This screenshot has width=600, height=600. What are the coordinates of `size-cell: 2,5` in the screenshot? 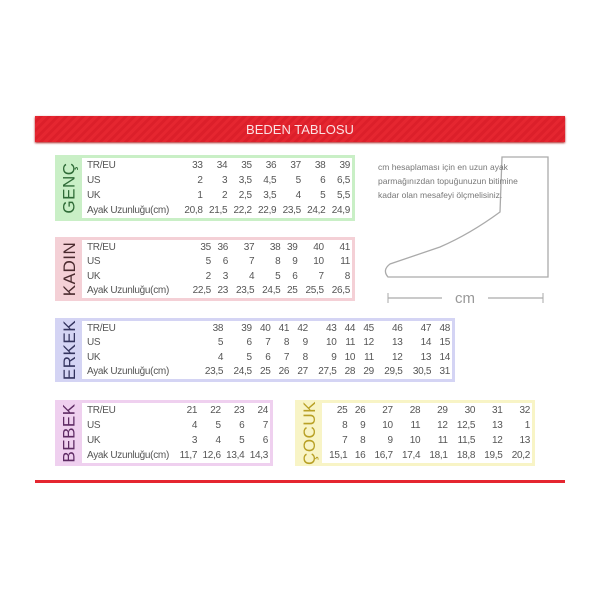 It's located at (245, 195).